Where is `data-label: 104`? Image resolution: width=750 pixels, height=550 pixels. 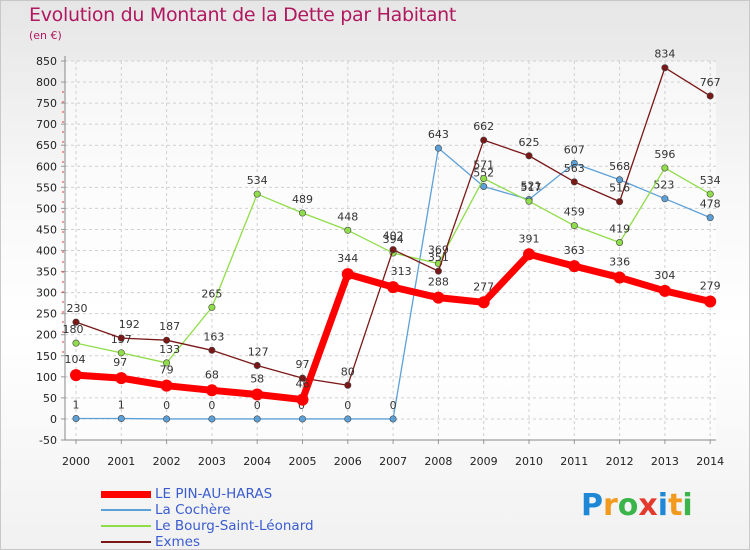 data-label: 104 is located at coordinates (75, 359).